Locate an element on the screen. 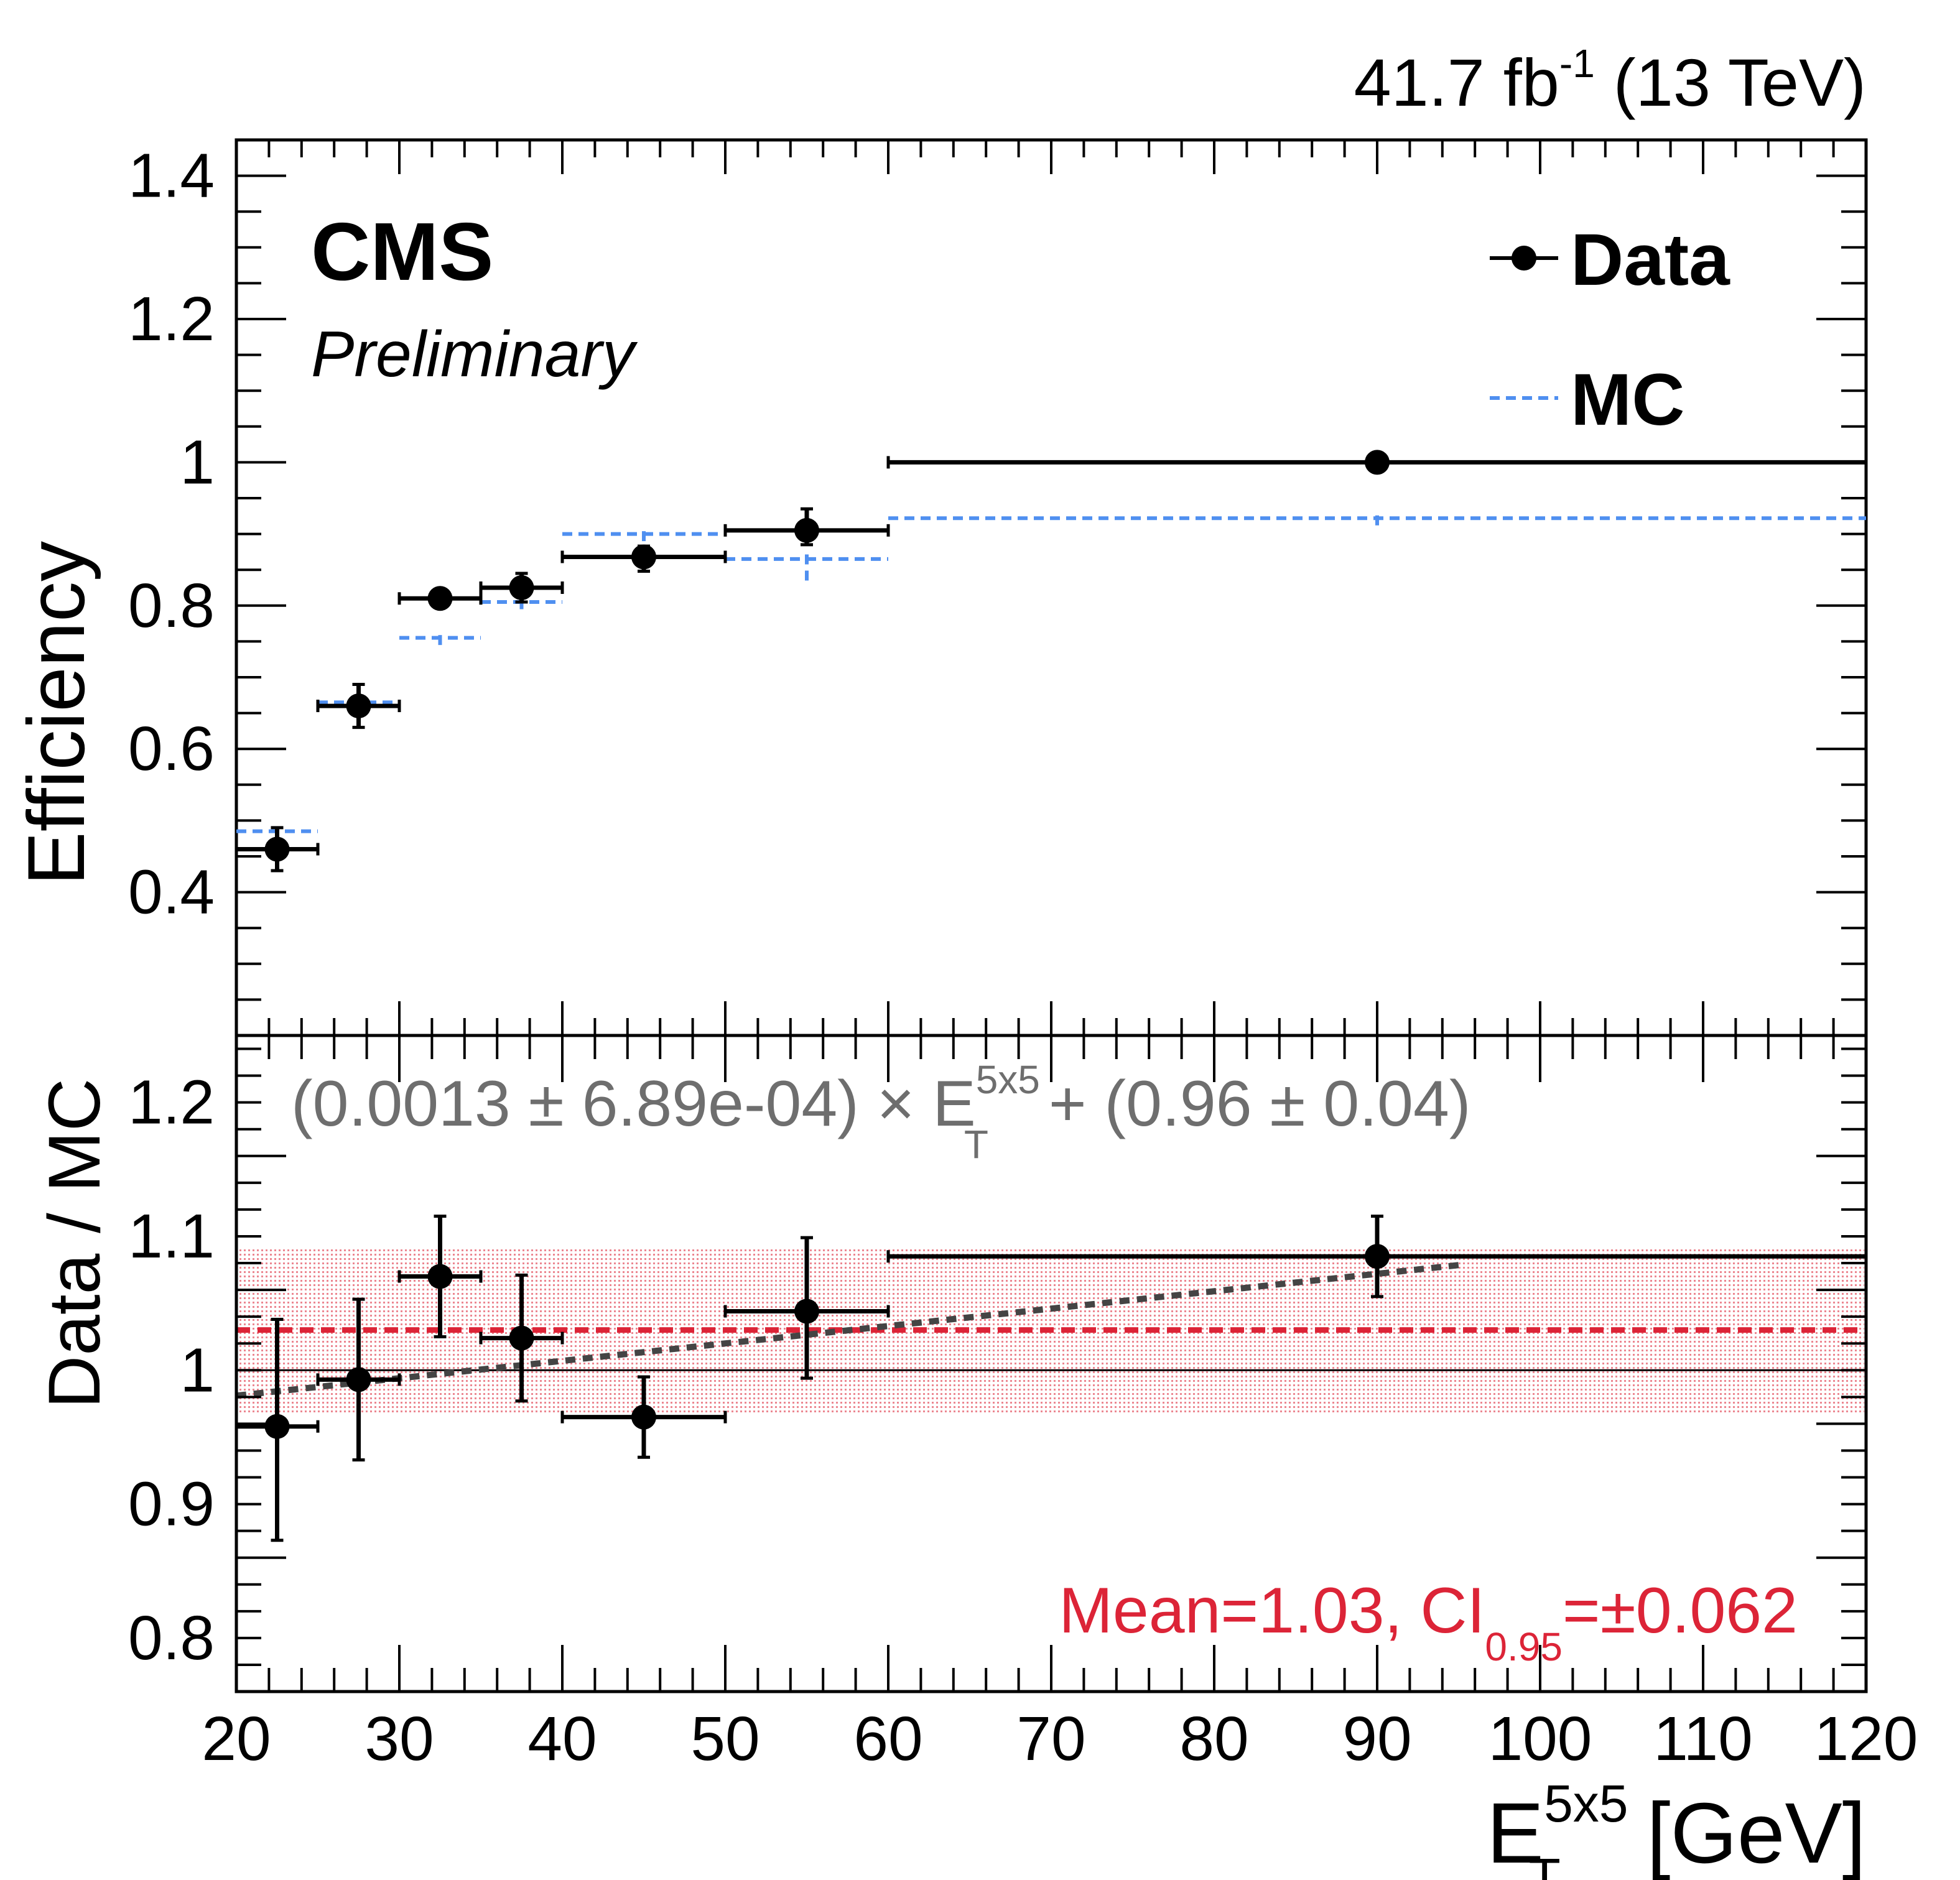 The image size is (1960, 1880). ratio-y-tick-label: 1 is located at coordinates (197, 1370).